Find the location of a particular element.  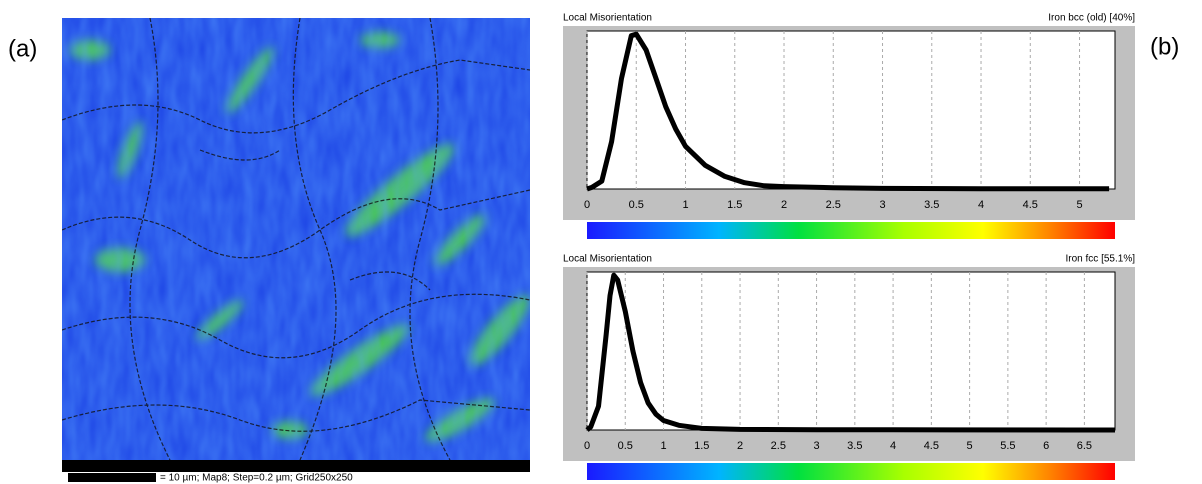

x-tick-label: 6 is located at coordinates (1046, 446).